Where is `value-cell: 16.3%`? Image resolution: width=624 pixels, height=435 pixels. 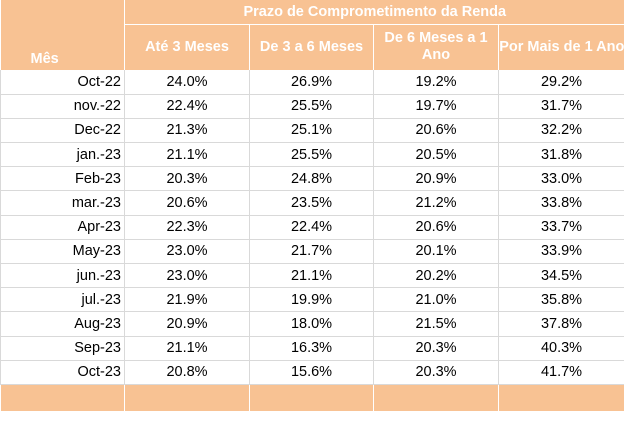 value-cell: 16.3% is located at coordinates (311, 348).